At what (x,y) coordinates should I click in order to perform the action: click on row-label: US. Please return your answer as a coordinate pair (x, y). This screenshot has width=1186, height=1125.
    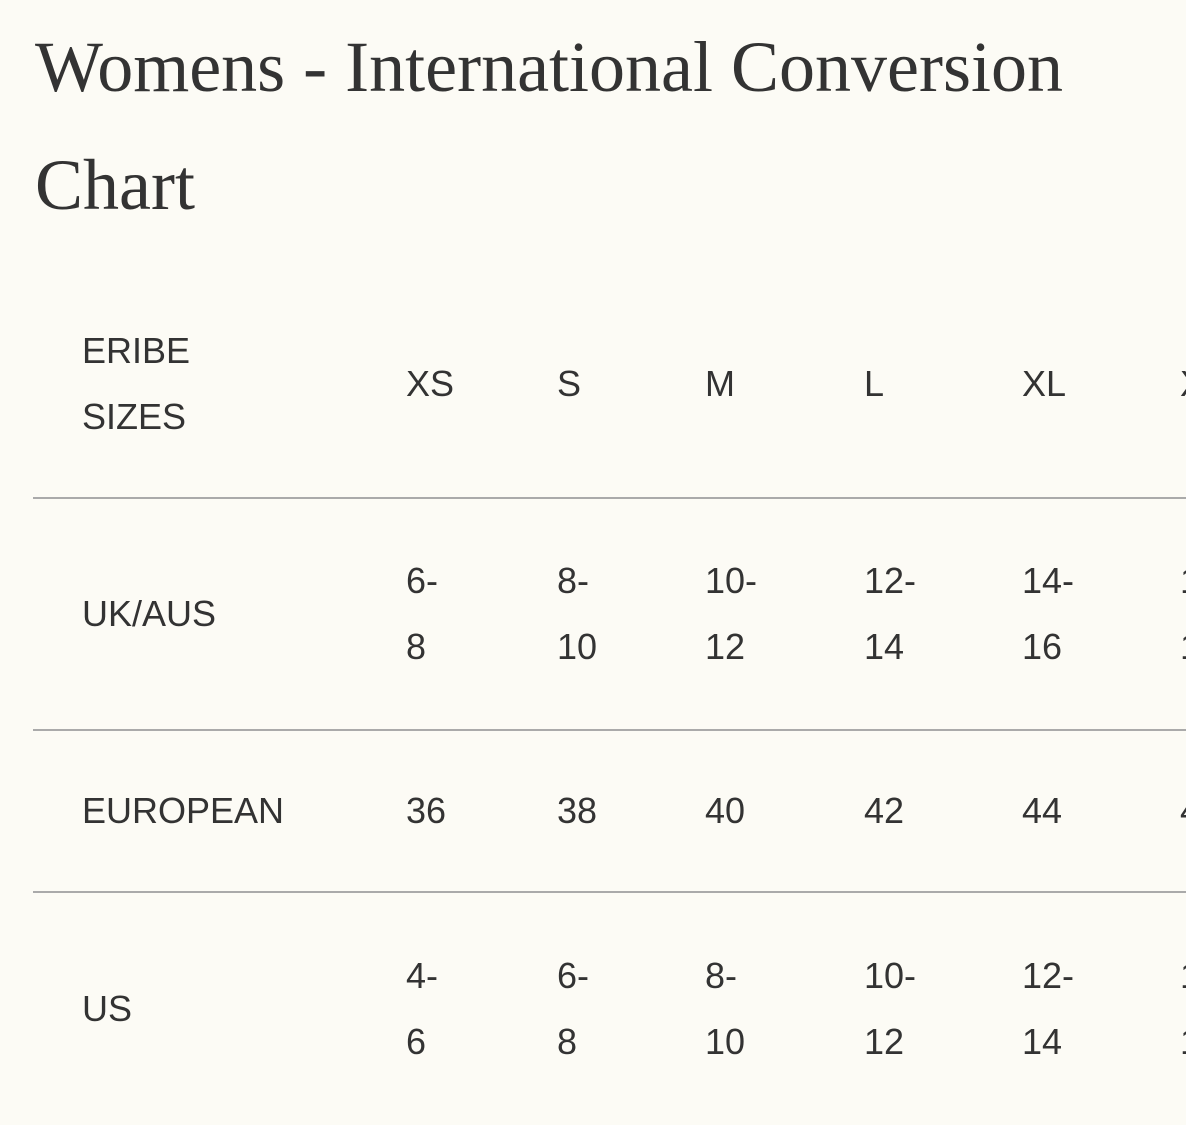
    Looking at the image, I should click on (107, 1008).